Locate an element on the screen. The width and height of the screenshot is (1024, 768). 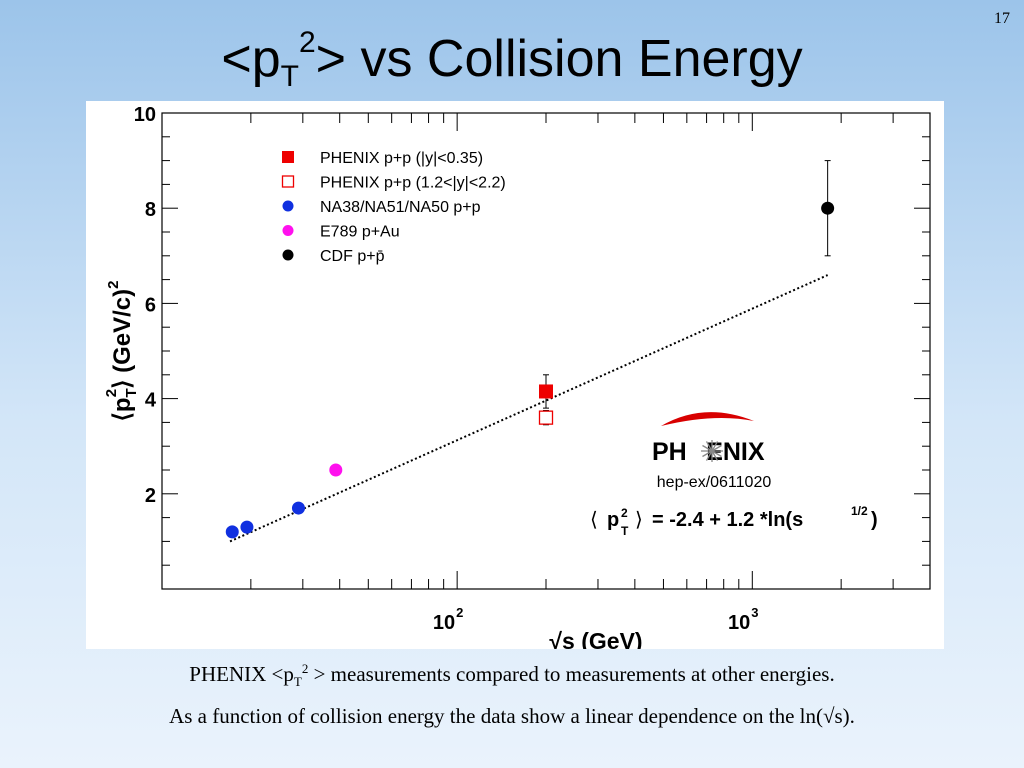
title-suffix: > vs Collision Energy is located at coordinates (559, 59).